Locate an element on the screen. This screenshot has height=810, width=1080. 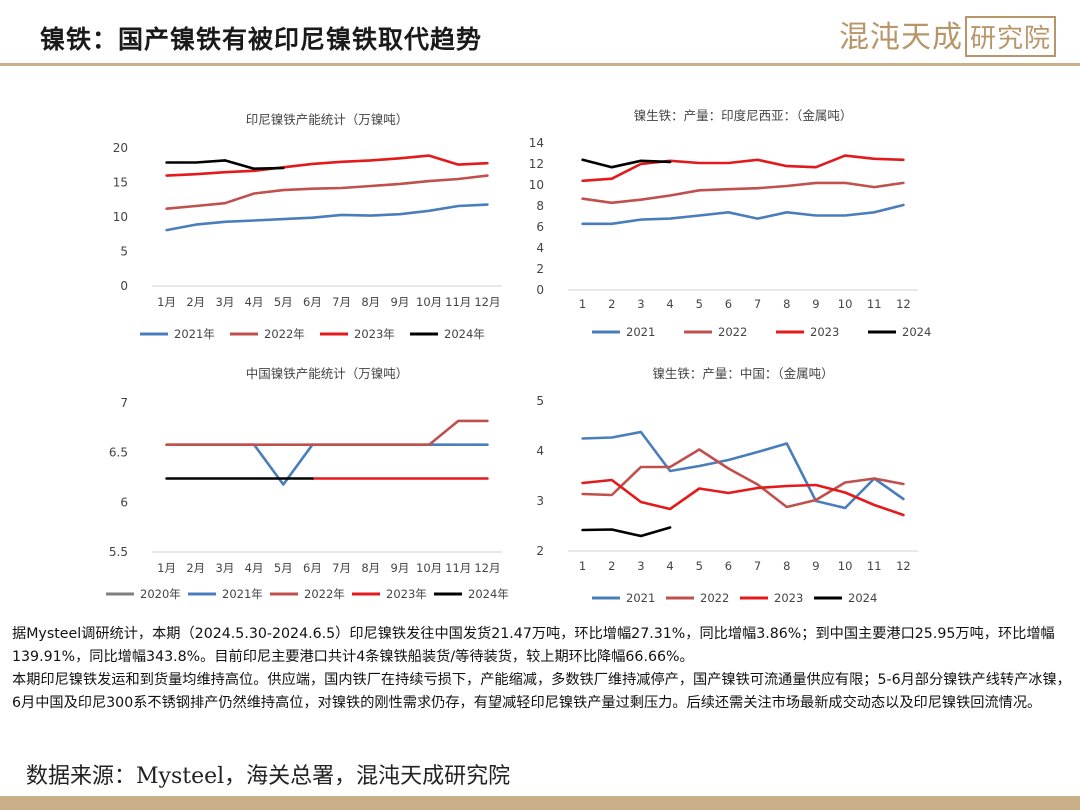
legend-label: 2024年 is located at coordinates (488, 594).